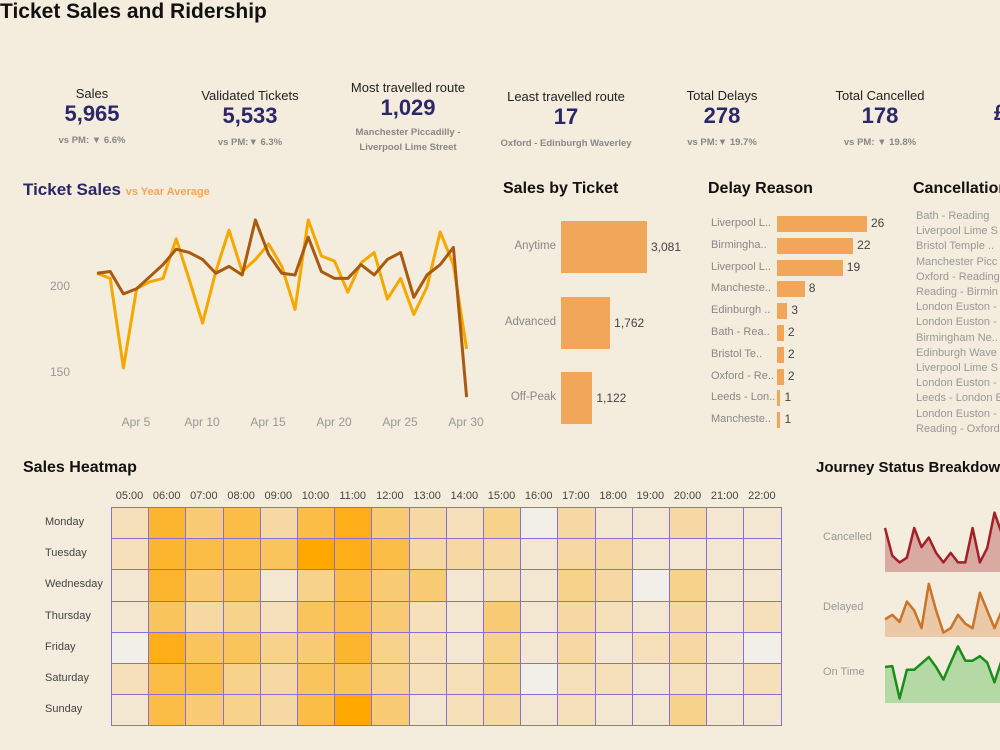 The height and width of the screenshot is (750, 1000). I want to click on kpi-card: £, so click(957, 116).